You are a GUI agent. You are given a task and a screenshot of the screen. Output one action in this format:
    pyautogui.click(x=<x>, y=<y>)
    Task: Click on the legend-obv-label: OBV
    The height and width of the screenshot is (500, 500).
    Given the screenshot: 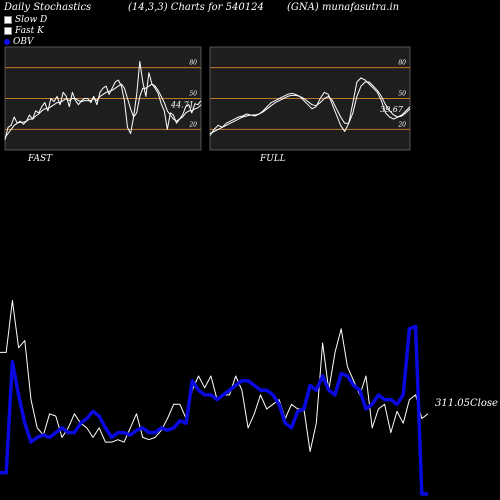 What is the action you would take?
    pyautogui.click(x=23, y=42)
    